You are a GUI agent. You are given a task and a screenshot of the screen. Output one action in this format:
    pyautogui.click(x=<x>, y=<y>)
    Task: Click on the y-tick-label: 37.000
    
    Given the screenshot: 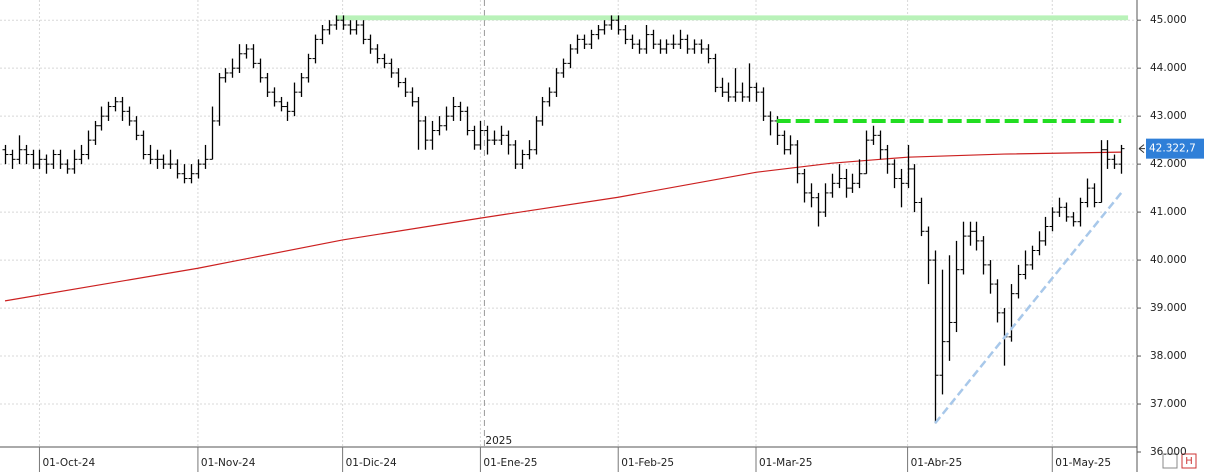 What is the action you would take?
    pyautogui.click(x=1168, y=404)
    